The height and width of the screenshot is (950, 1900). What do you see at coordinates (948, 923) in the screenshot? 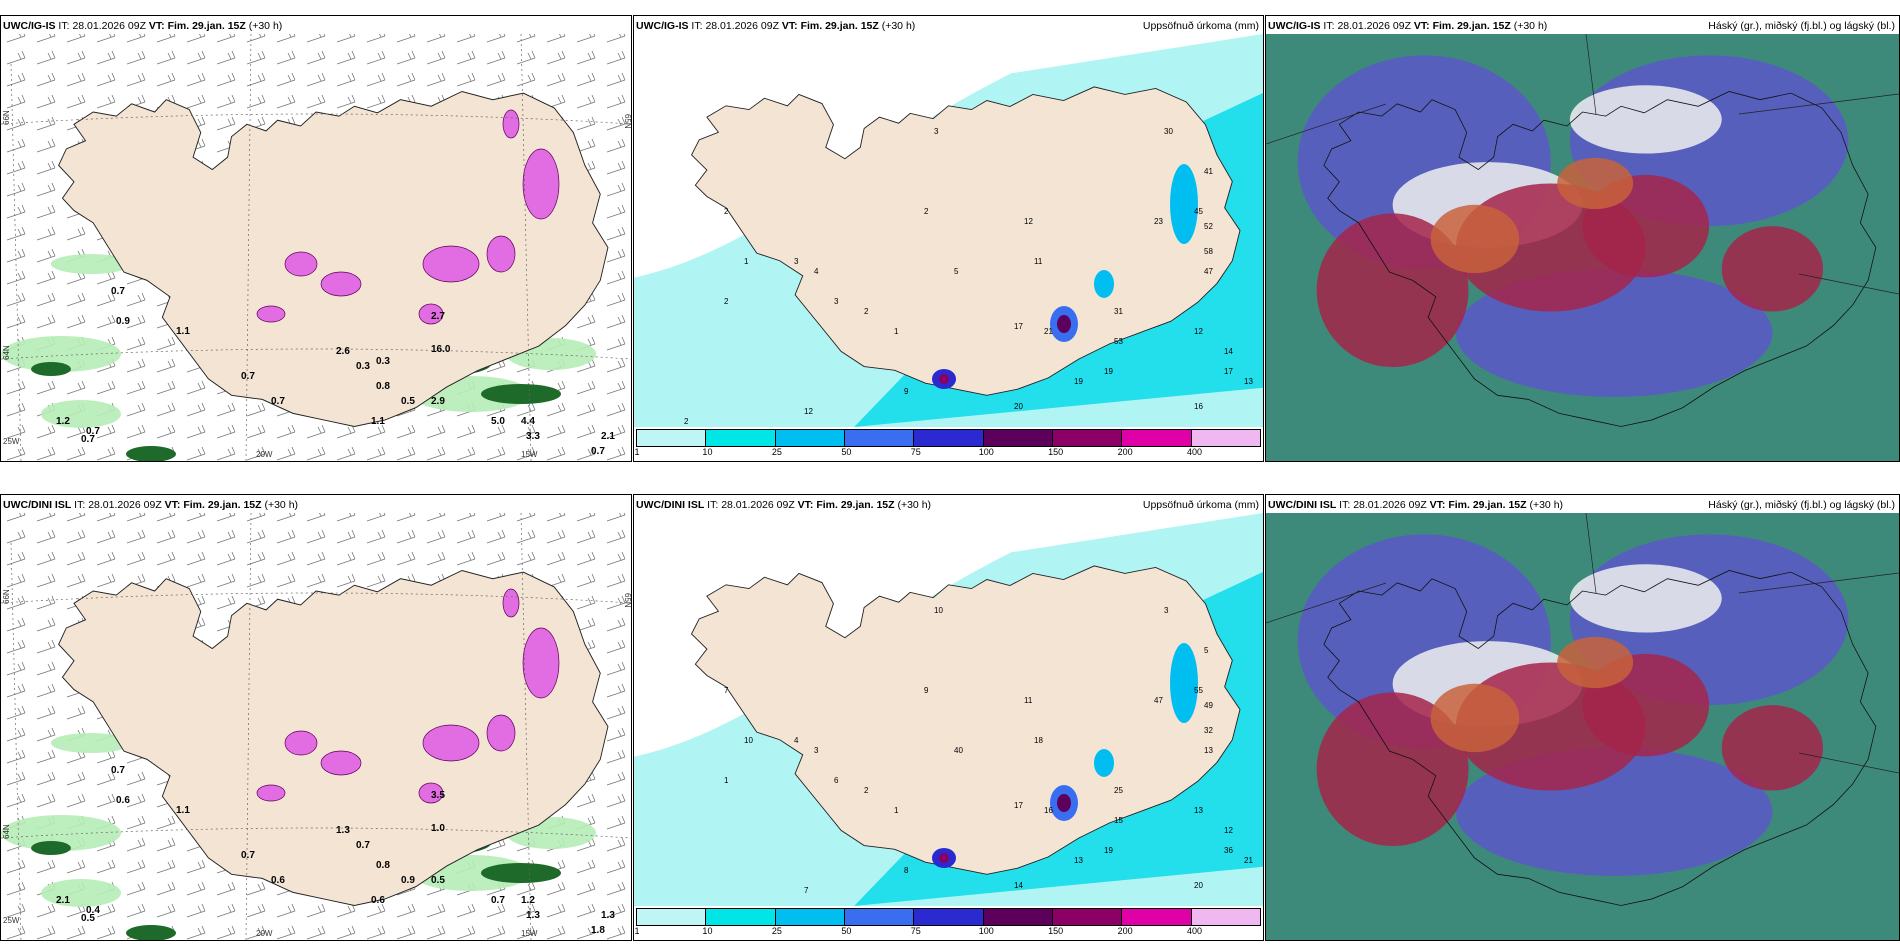
I see `precip-color-scale: 1 10 25 50 75 100 150 200 400` at bounding box center [948, 923].